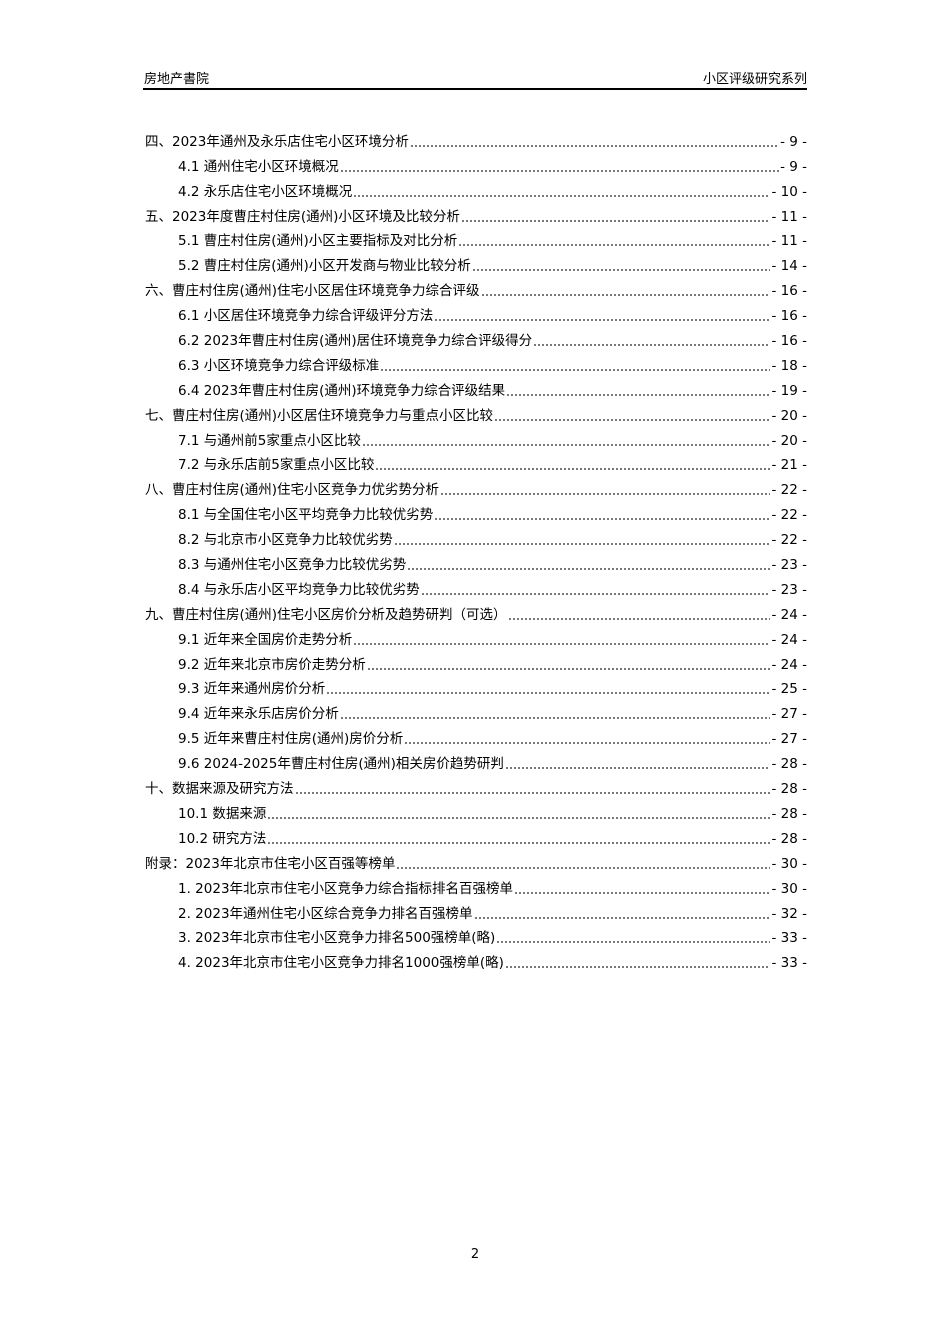 Image resolution: width=950 pixels, height=1344 pixels. I want to click on toc-entry: 6.1 小区居住环境竞争力综合评级评分方法 - 16 -, so click(476, 312).